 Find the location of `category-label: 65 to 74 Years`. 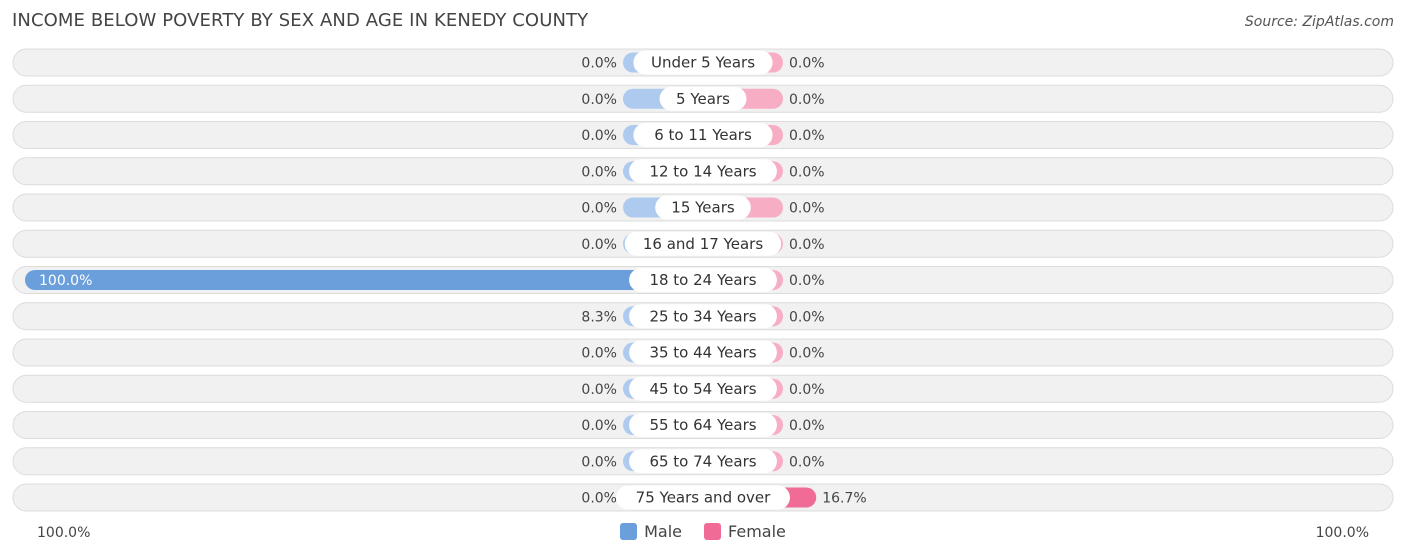

category-label: 65 to 74 Years is located at coordinates (702, 461).